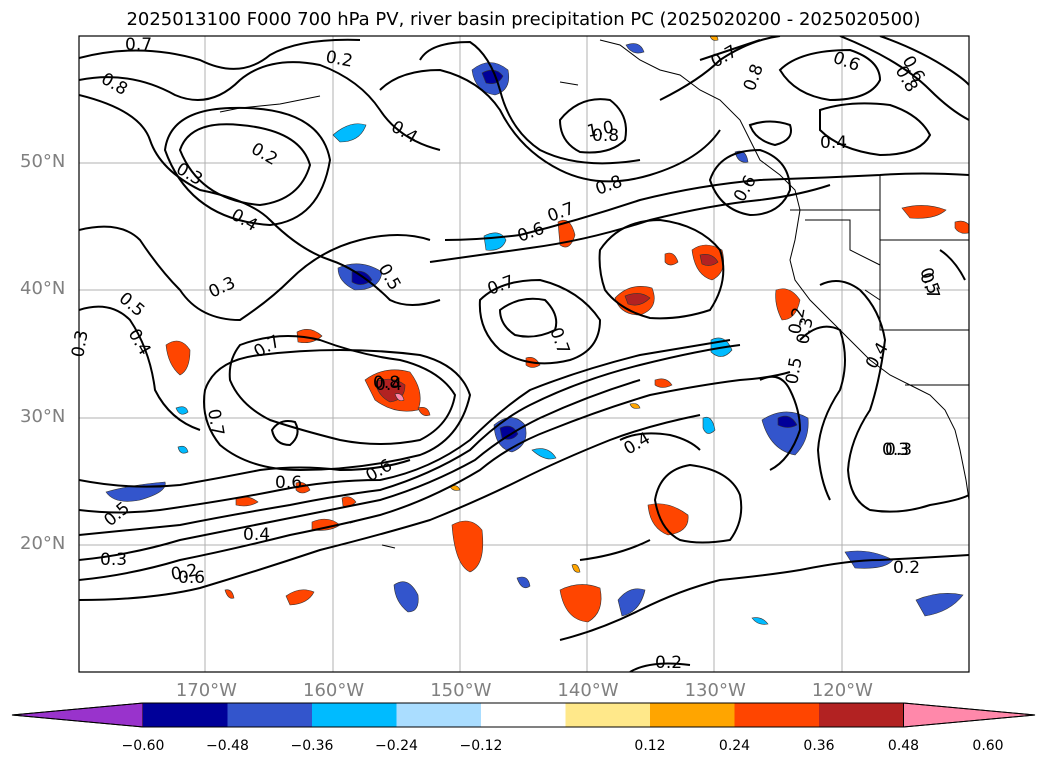 The image size is (1047, 765). Describe the element at coordinates (988, 746) in the screenshot. I see `colorbar-tick-label: 0.60` at that location.